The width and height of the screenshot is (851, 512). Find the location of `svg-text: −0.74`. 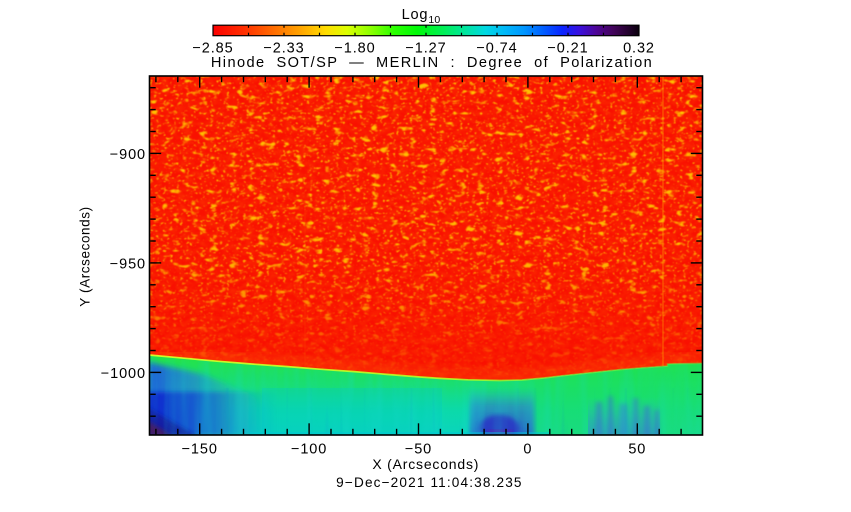

svg-text: −0.74 is located at coordinates (496, 49).